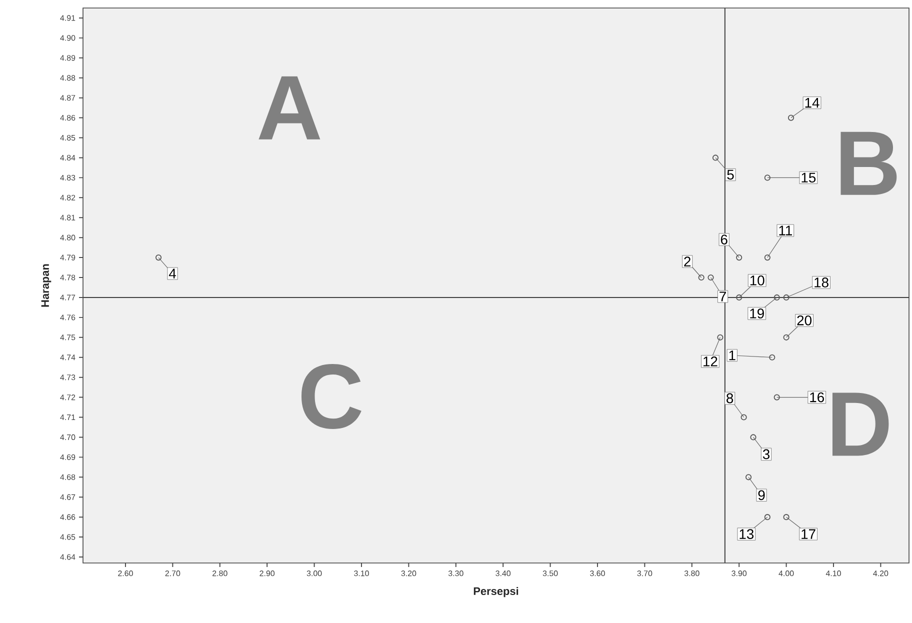  I want to click on annotation: 13, so click(747, 534).